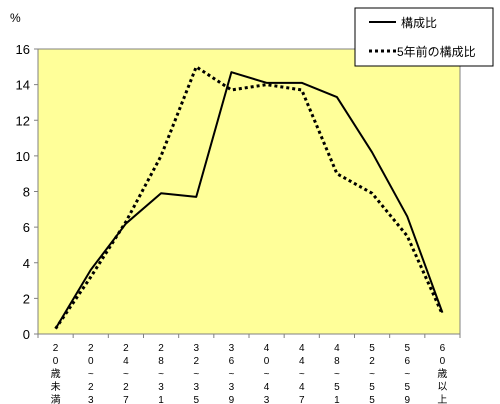  What do you see at coordinates (442, 387) in the screenshot?
I see `x-tick-label-char: 以` at bounding box center [442, 387].